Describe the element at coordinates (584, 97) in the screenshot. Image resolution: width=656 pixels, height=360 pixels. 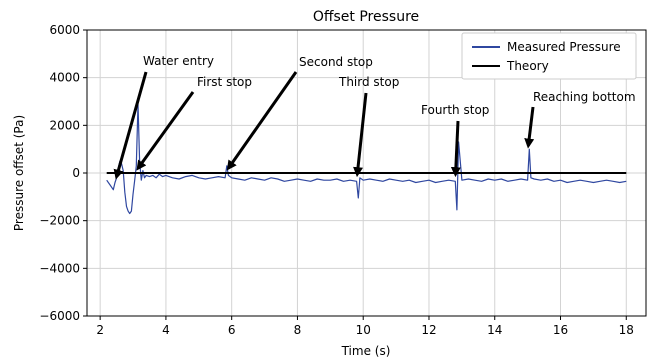
I see `annotation-reaching-bottom: Reaching bottom` at that location.